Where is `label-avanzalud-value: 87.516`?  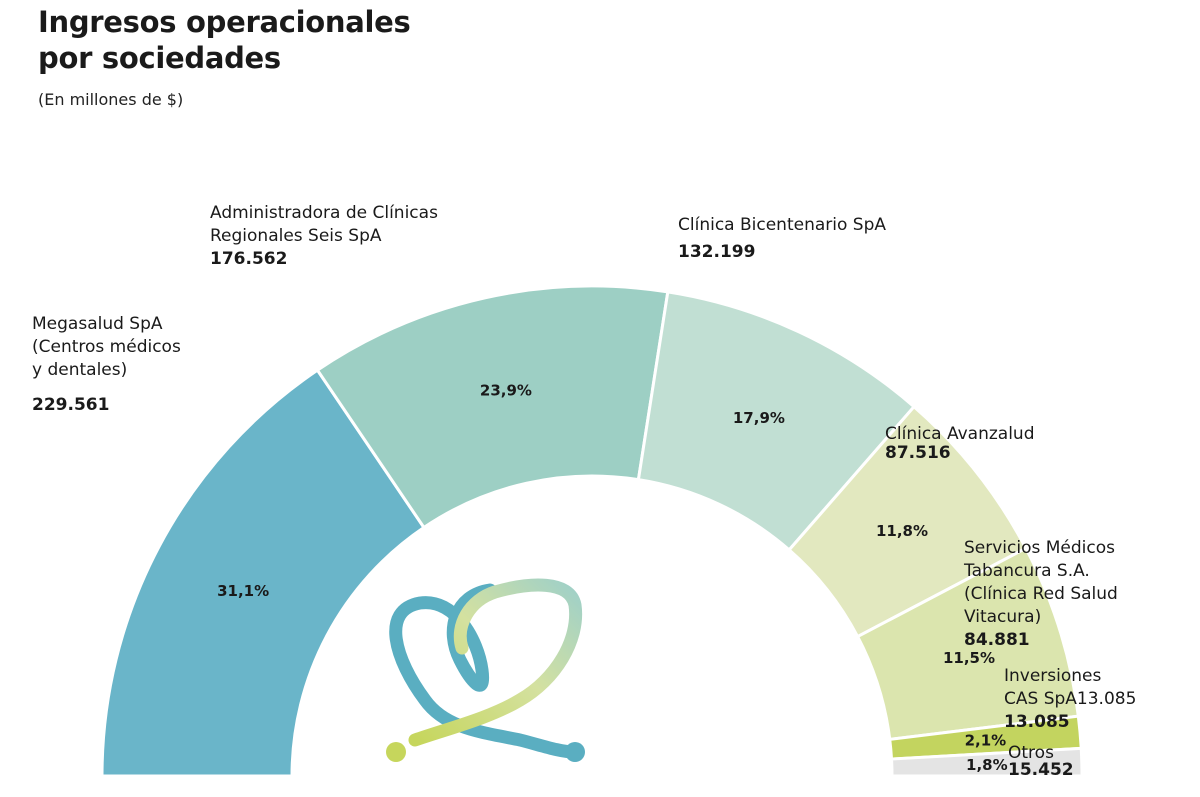
label-avanzalud-value: 87.516 is located at coordinates (918, 453).